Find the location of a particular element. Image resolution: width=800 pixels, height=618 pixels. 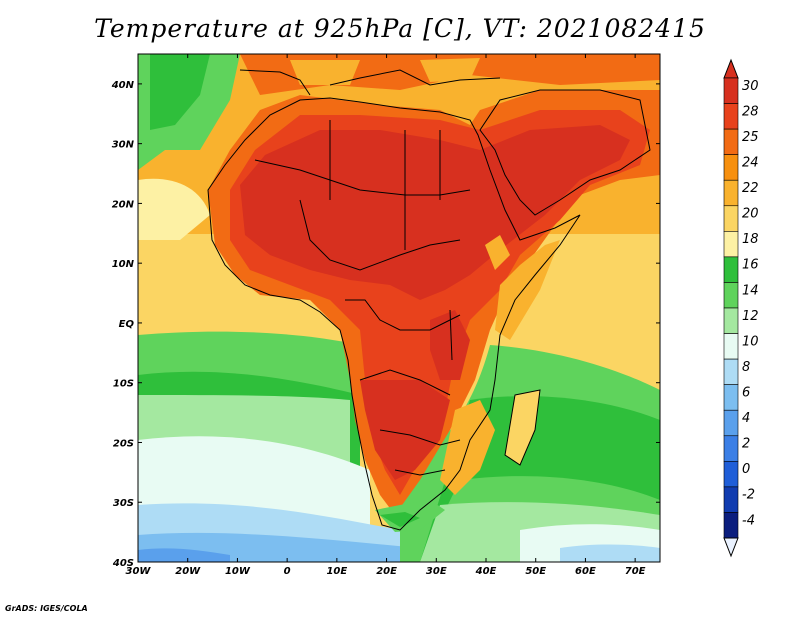

lon-tick-label: 10E is located at coordinates (336, 571).